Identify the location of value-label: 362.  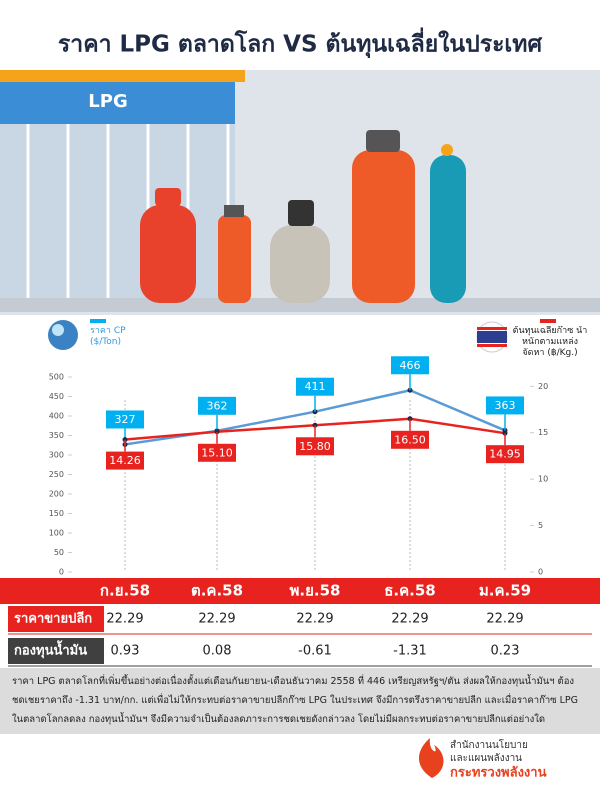
(217, 405).